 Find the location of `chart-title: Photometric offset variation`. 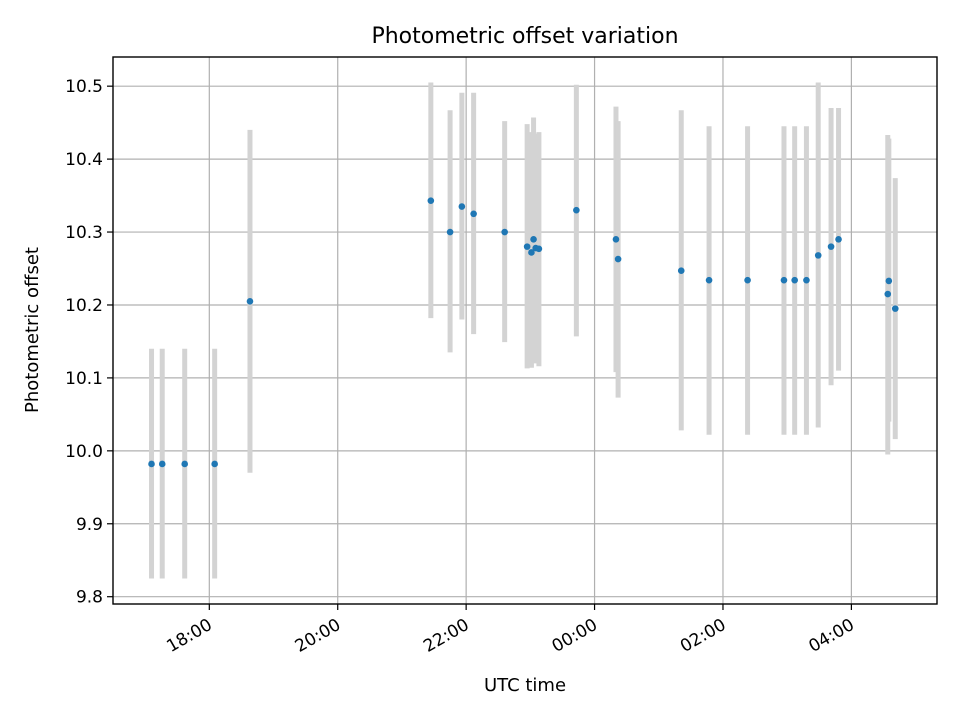

chart-title: Photometric offset variation is located at coordinates (524, 36).